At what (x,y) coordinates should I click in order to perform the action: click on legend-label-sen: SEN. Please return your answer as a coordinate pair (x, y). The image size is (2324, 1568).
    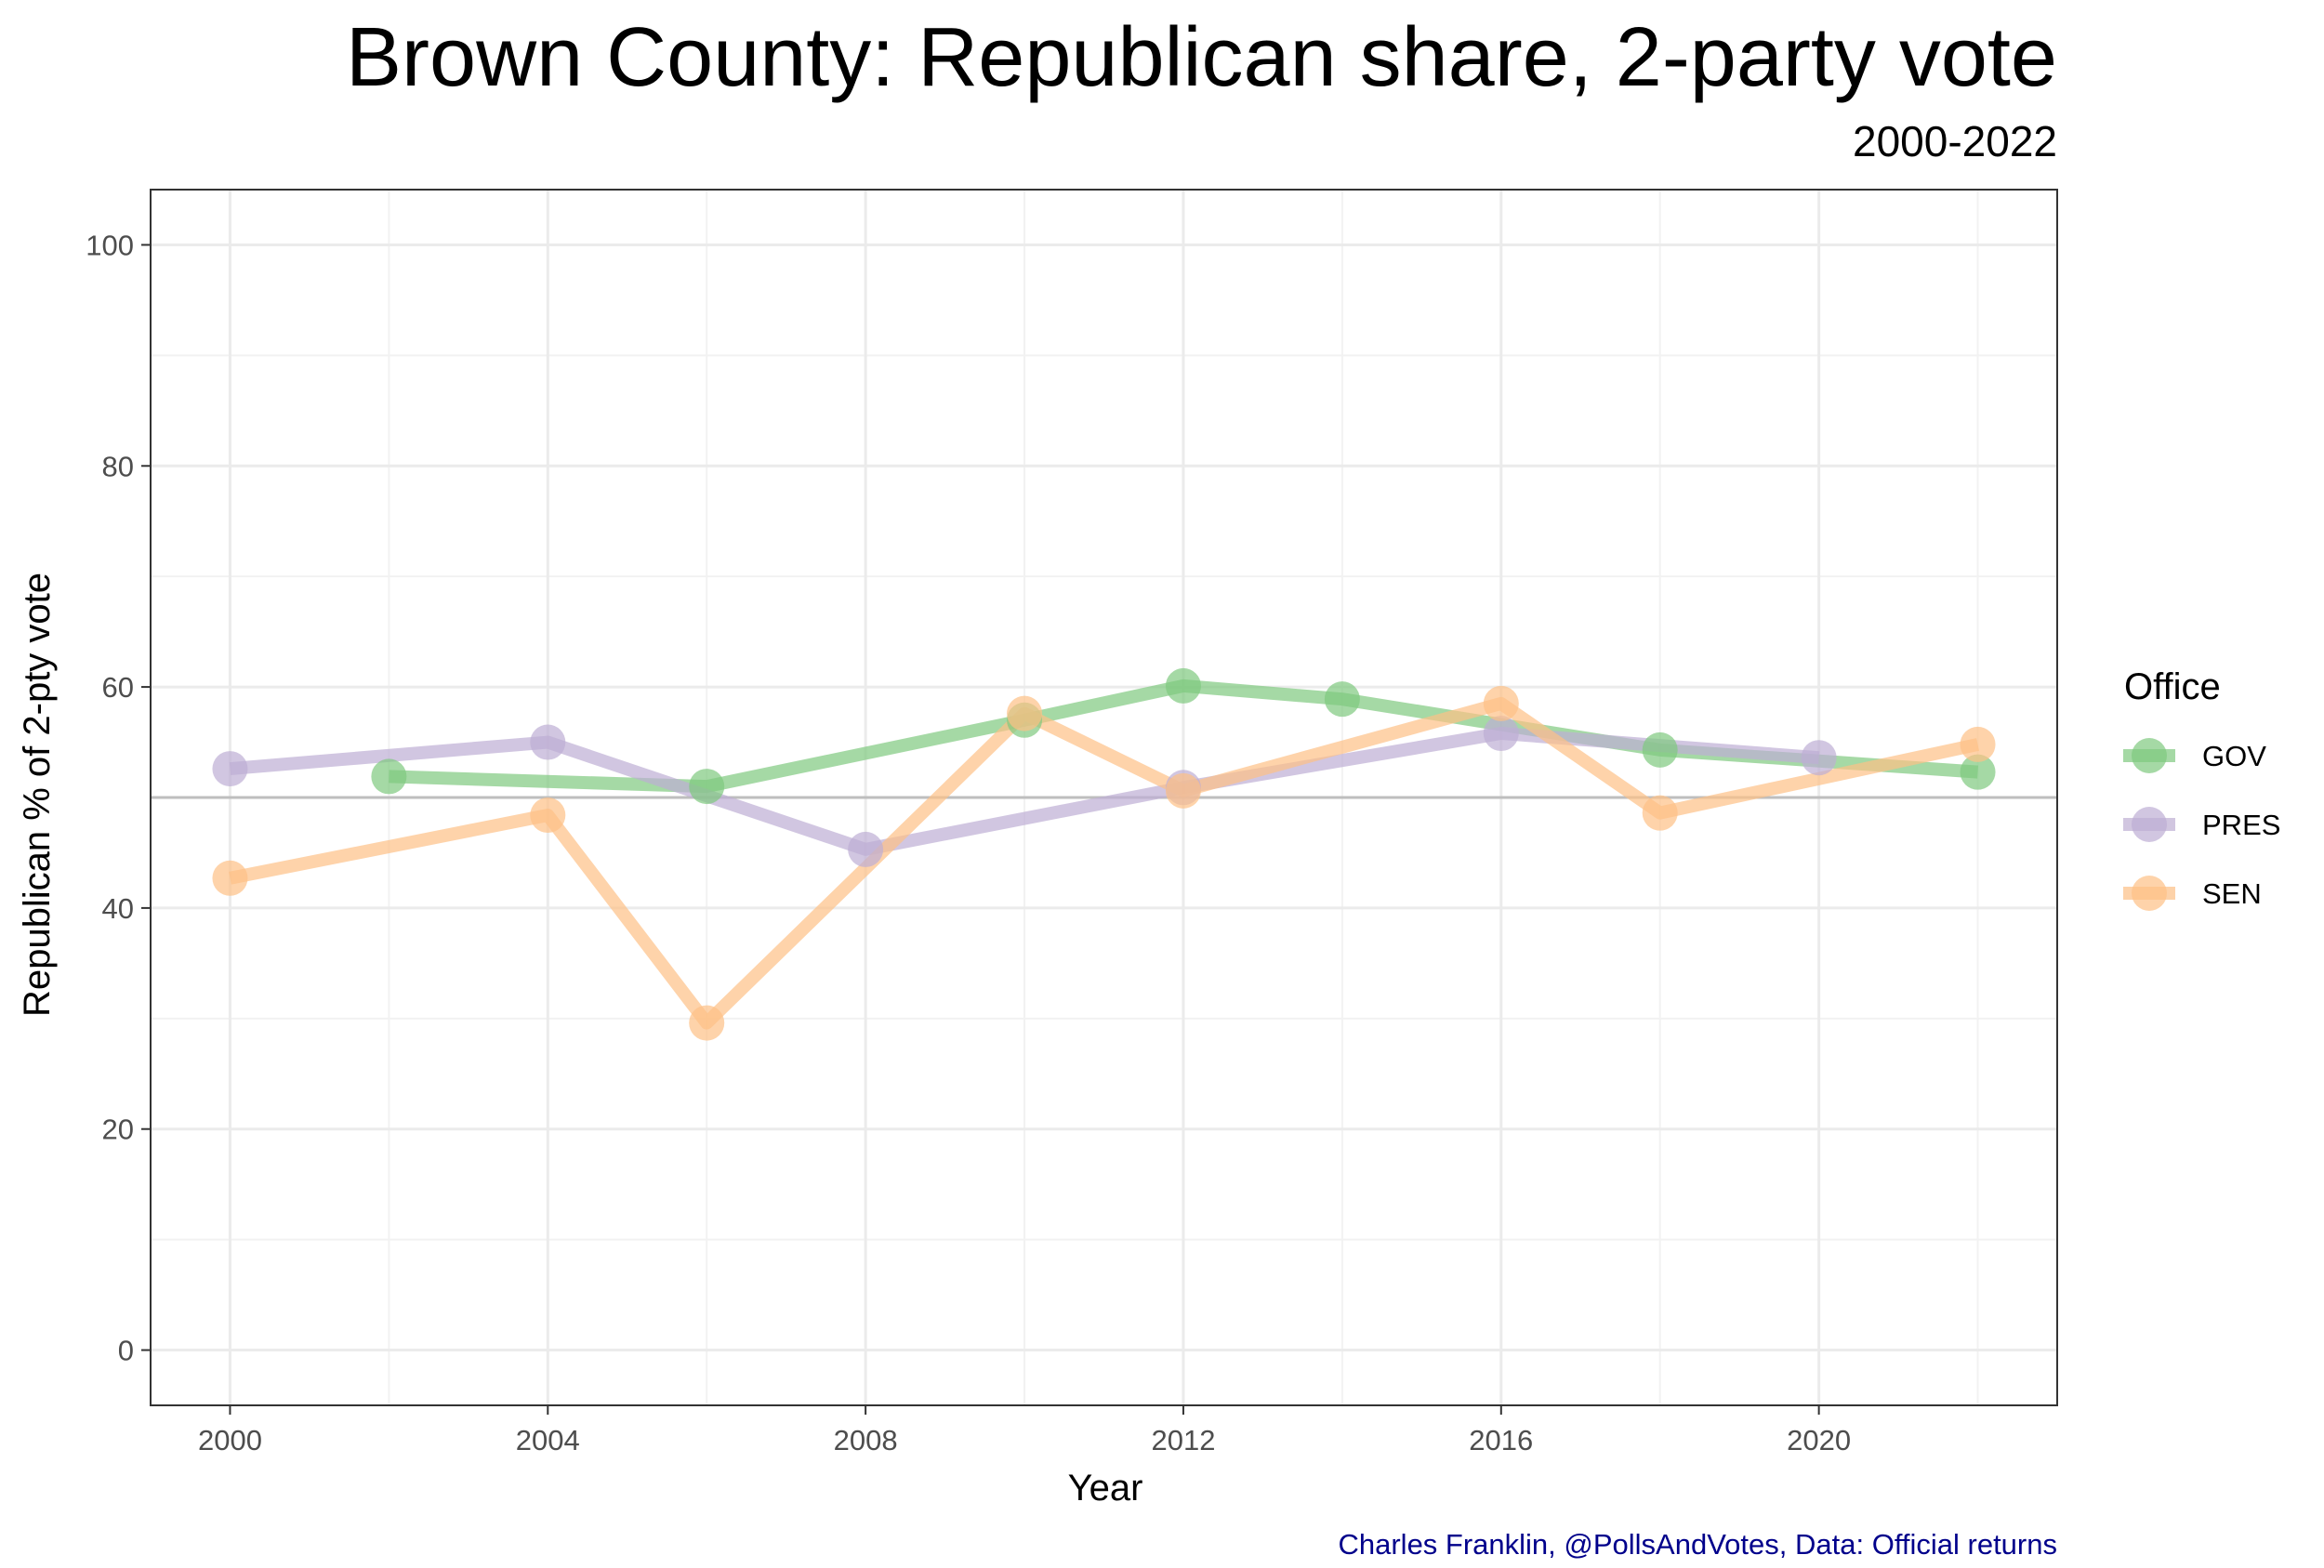
    Looking at the image, I should click on (2232, 894).